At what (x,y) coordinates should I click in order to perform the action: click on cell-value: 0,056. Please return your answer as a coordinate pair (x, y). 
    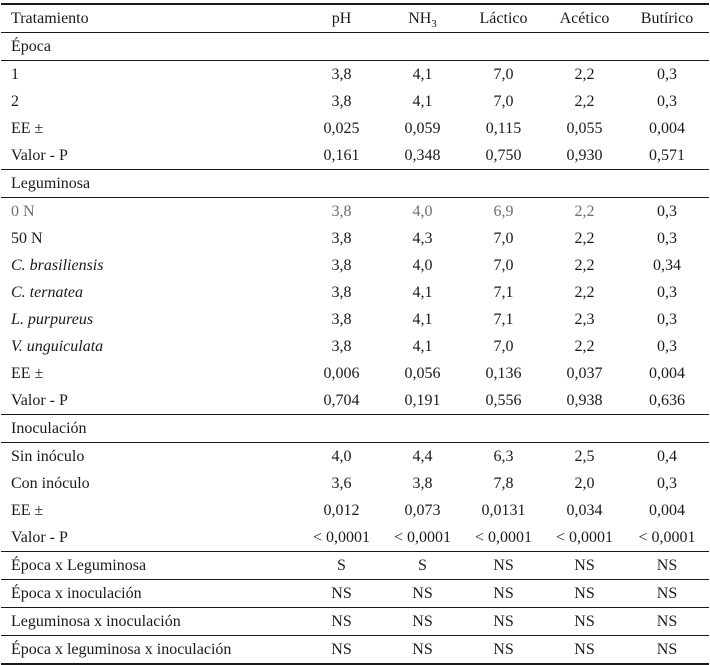
    Looking at the image, I should click on (422, 373).